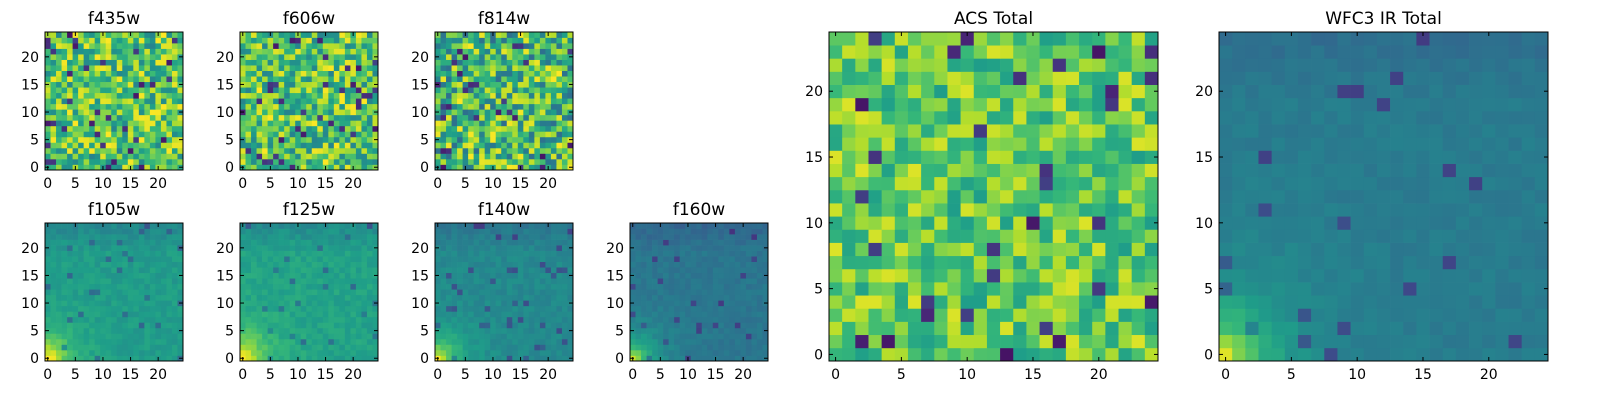  Describe the element at coordinates (30, 304) in the screenshot. I see `y-tick-label: 10` at that location.